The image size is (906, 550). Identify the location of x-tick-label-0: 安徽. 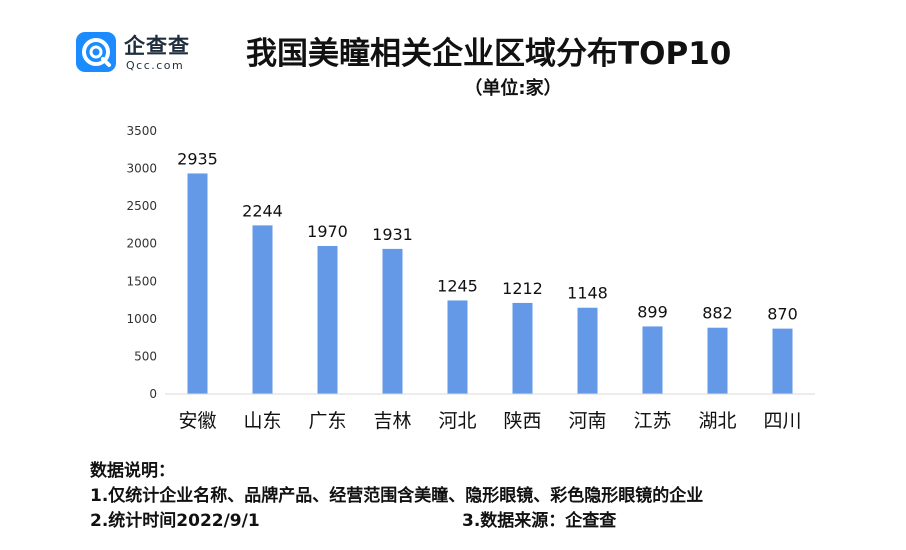
(197, 421).